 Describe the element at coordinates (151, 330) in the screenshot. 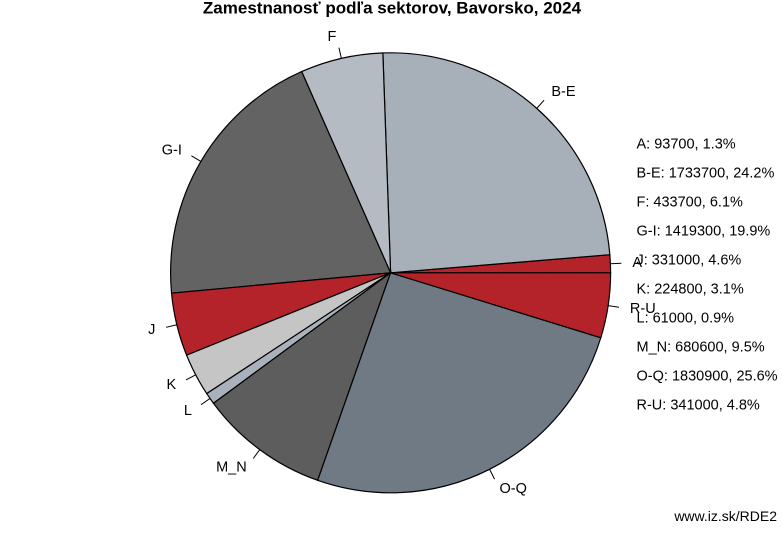

I see `svg-text: J` at that location.